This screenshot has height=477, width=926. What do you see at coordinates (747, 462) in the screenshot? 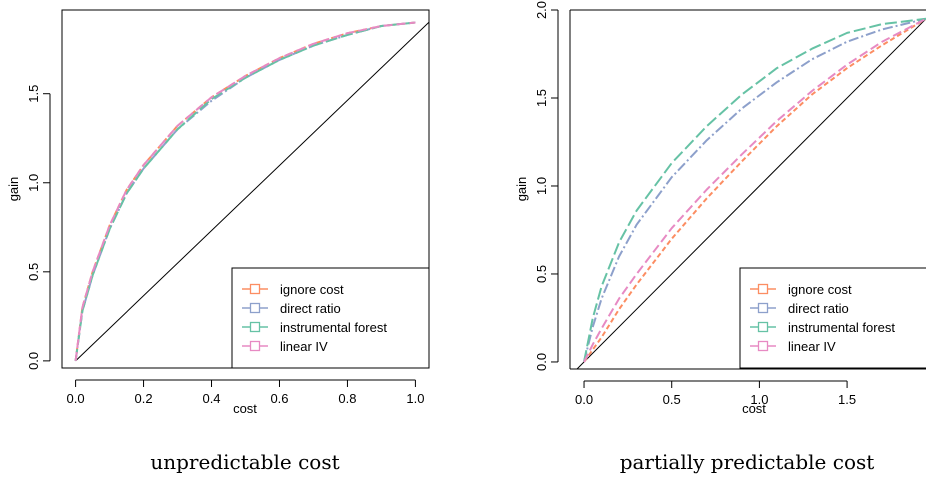
I see `right-caption: partially predictable cost` at bounding box center [747, 462].